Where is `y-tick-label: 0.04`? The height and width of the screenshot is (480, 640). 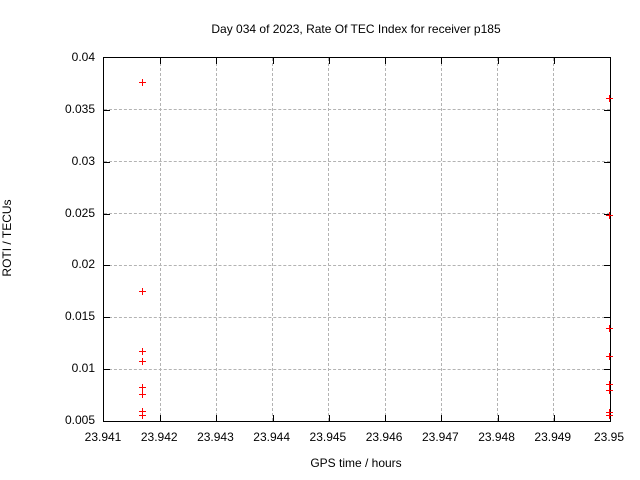
y-tick-label: 0.04 is located at coordinates (83, 57).